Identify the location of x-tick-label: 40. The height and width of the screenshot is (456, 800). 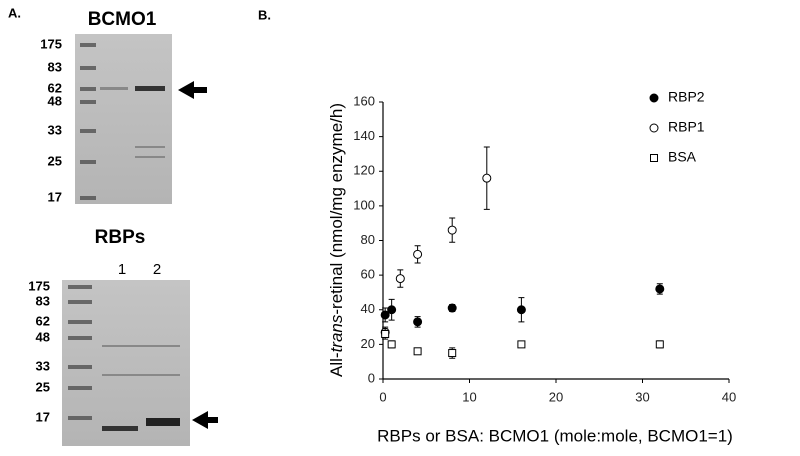
(729, 396).